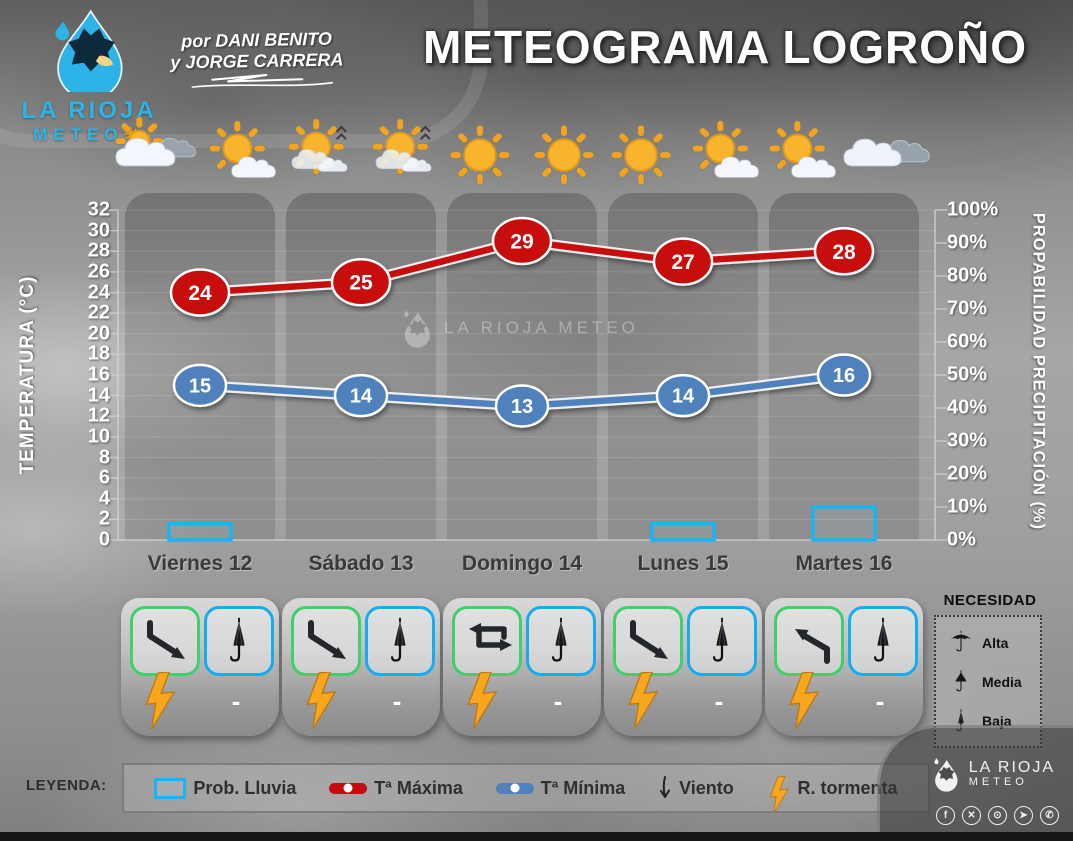 This screenshot has width=1073, height=841. I want to click on legend-item: R. tormenta, so click(832, 788).